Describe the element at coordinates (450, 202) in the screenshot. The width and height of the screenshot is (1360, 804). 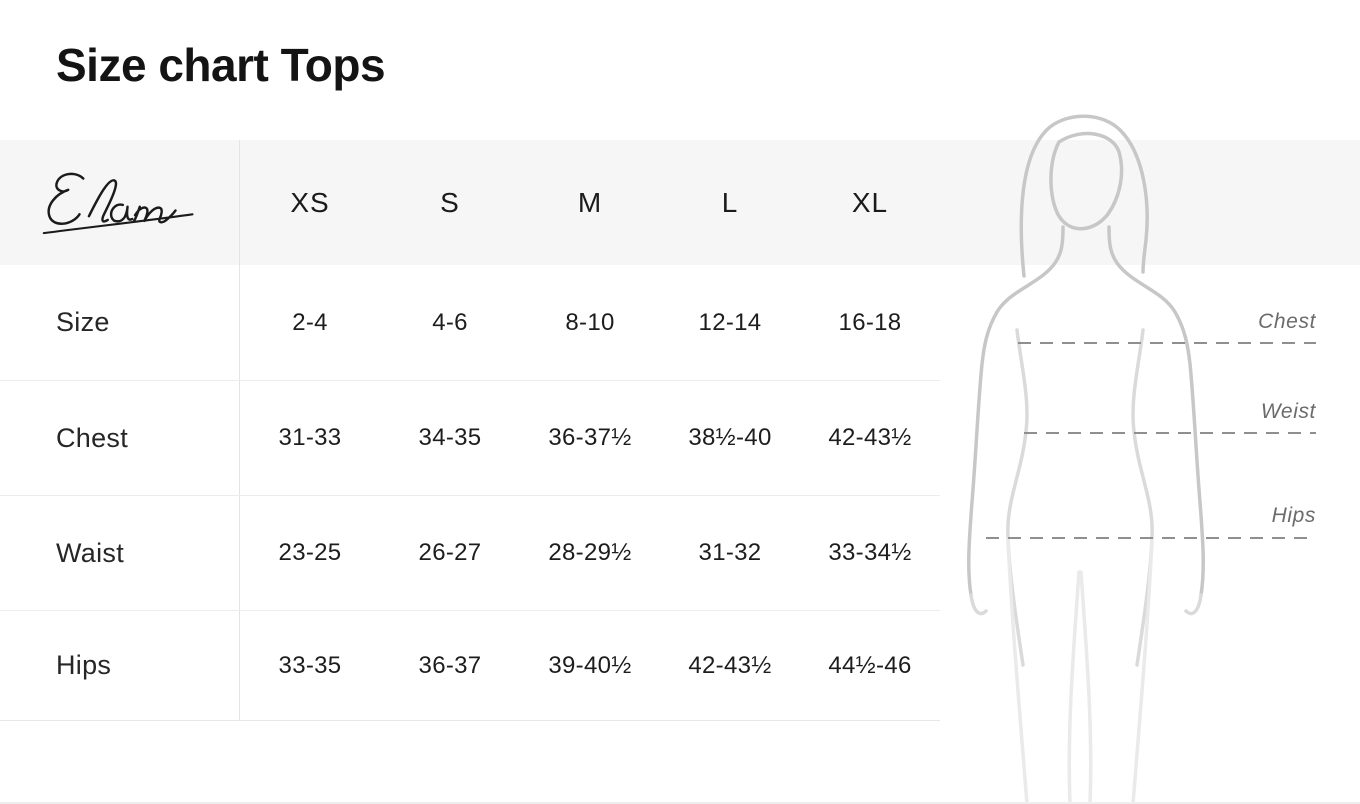
I see `size-col-header-s: S` at that location.